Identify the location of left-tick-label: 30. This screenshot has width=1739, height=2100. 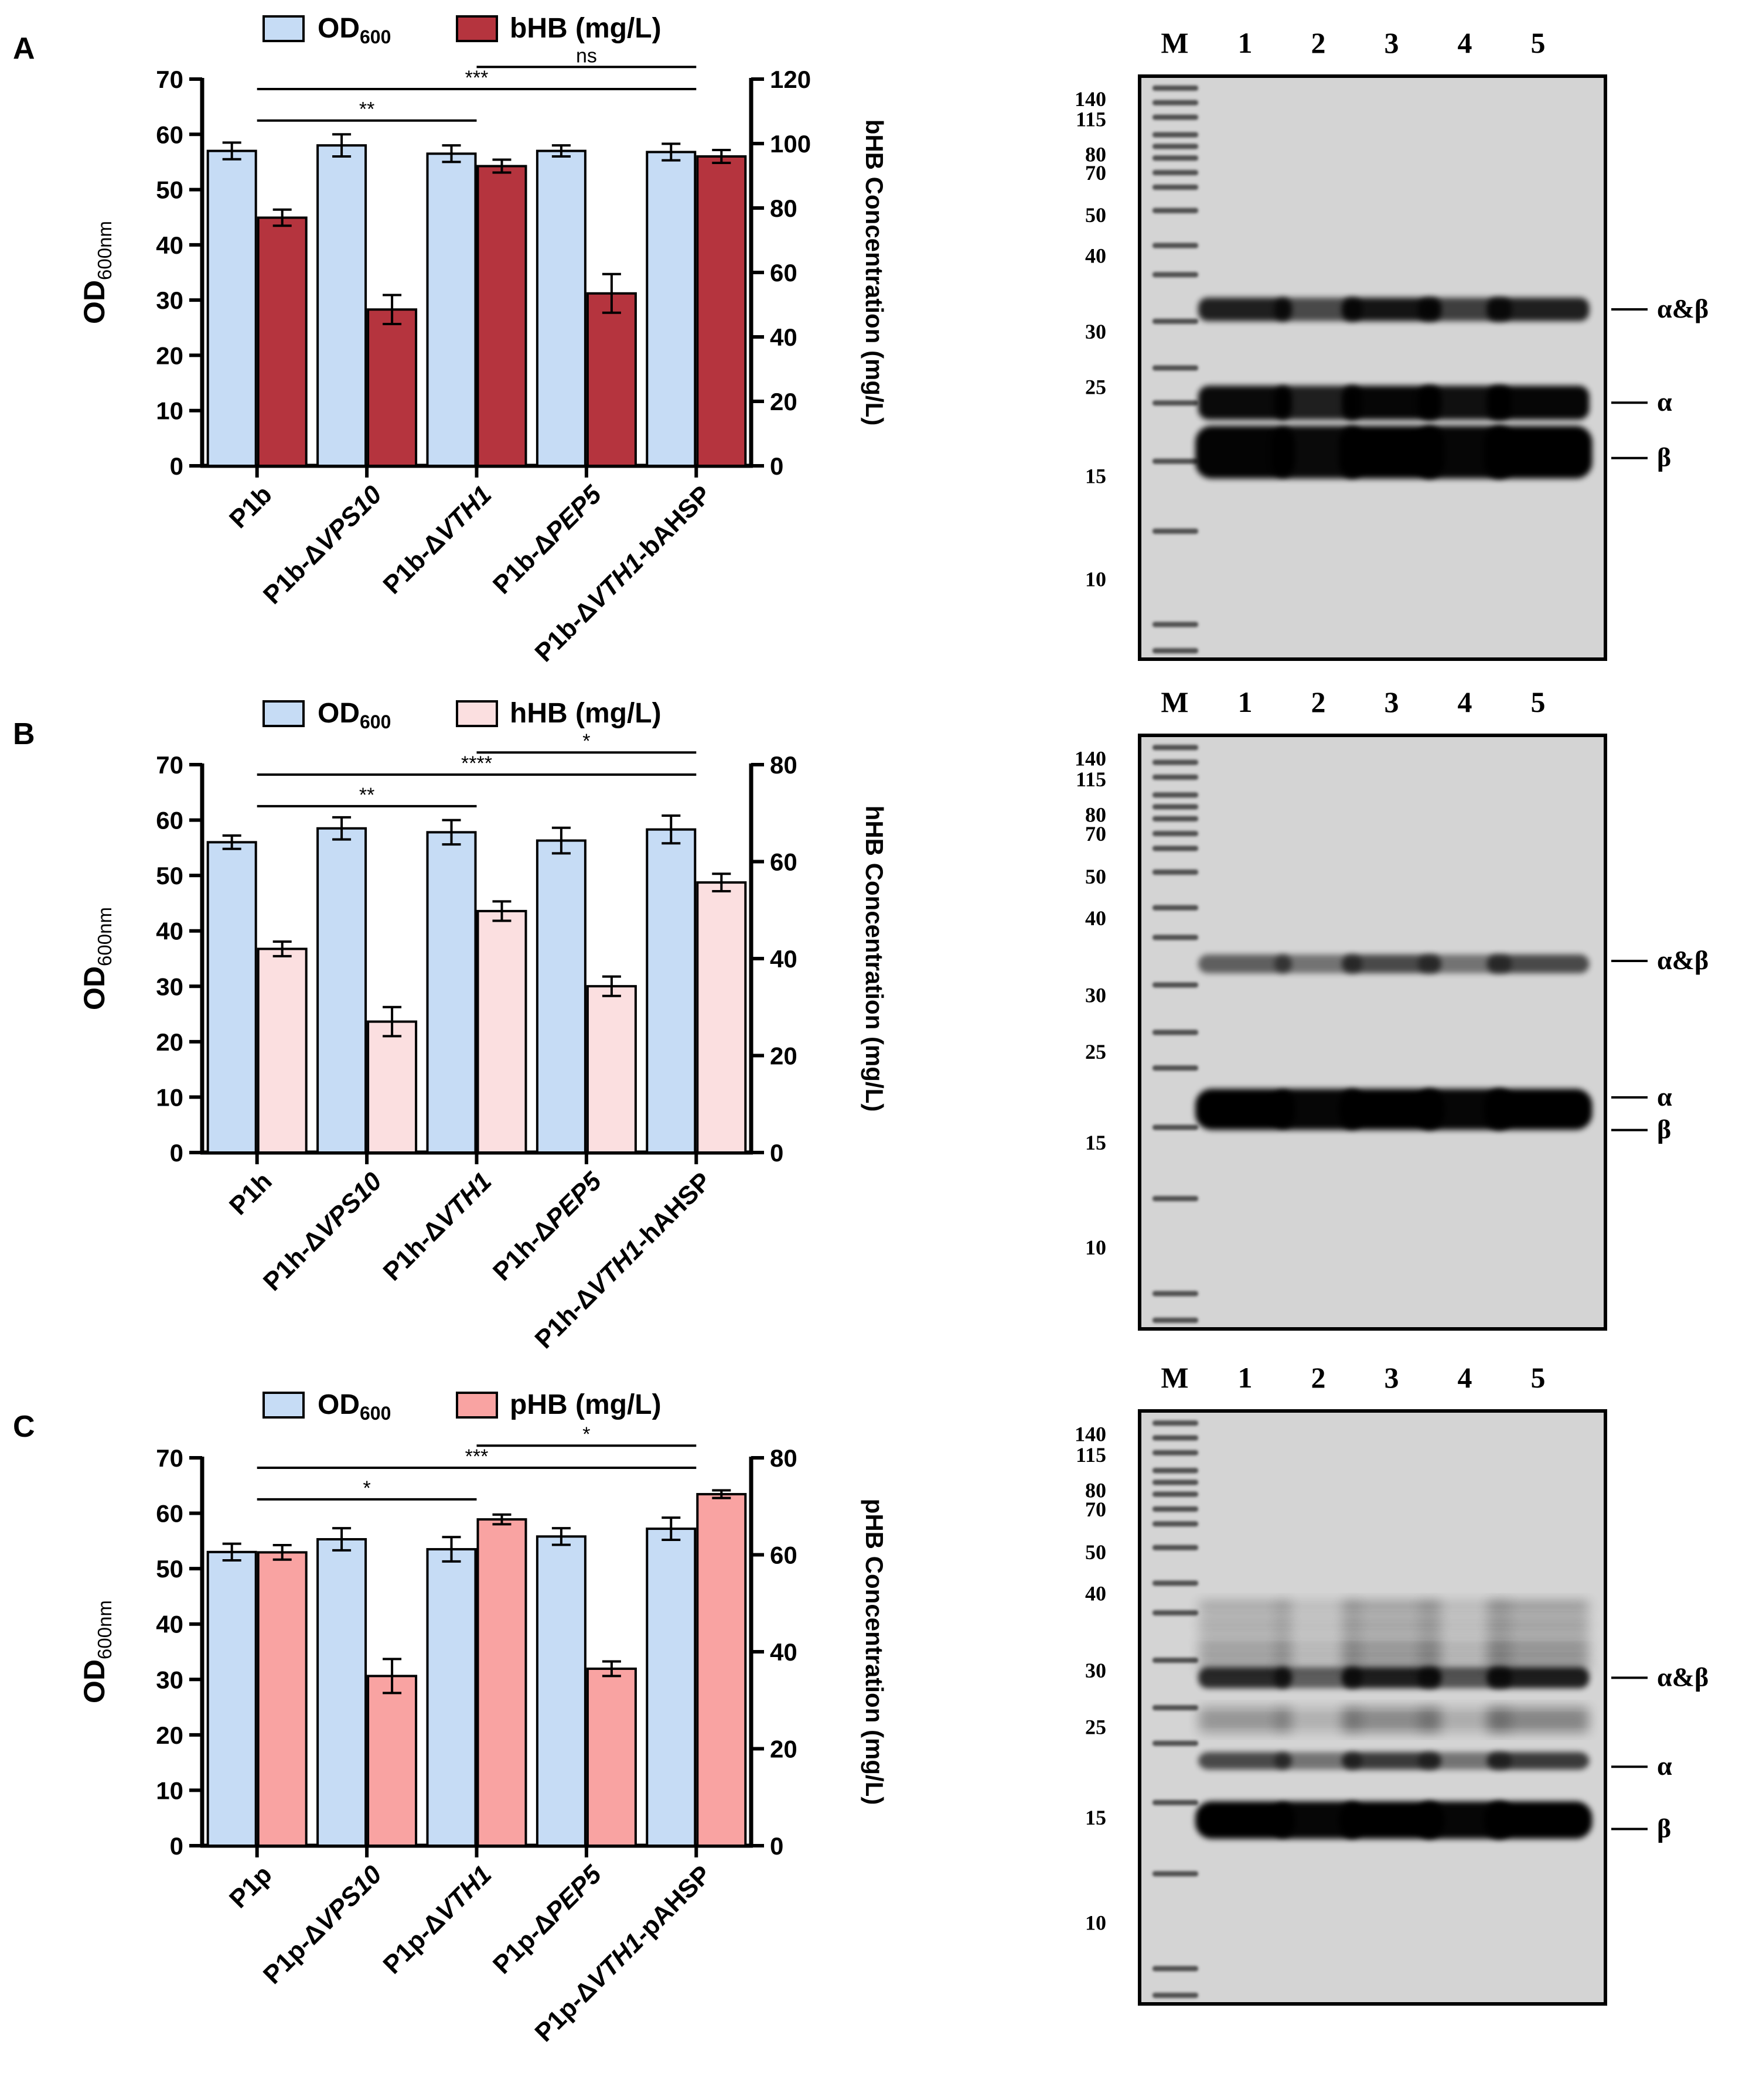
(169, 300).